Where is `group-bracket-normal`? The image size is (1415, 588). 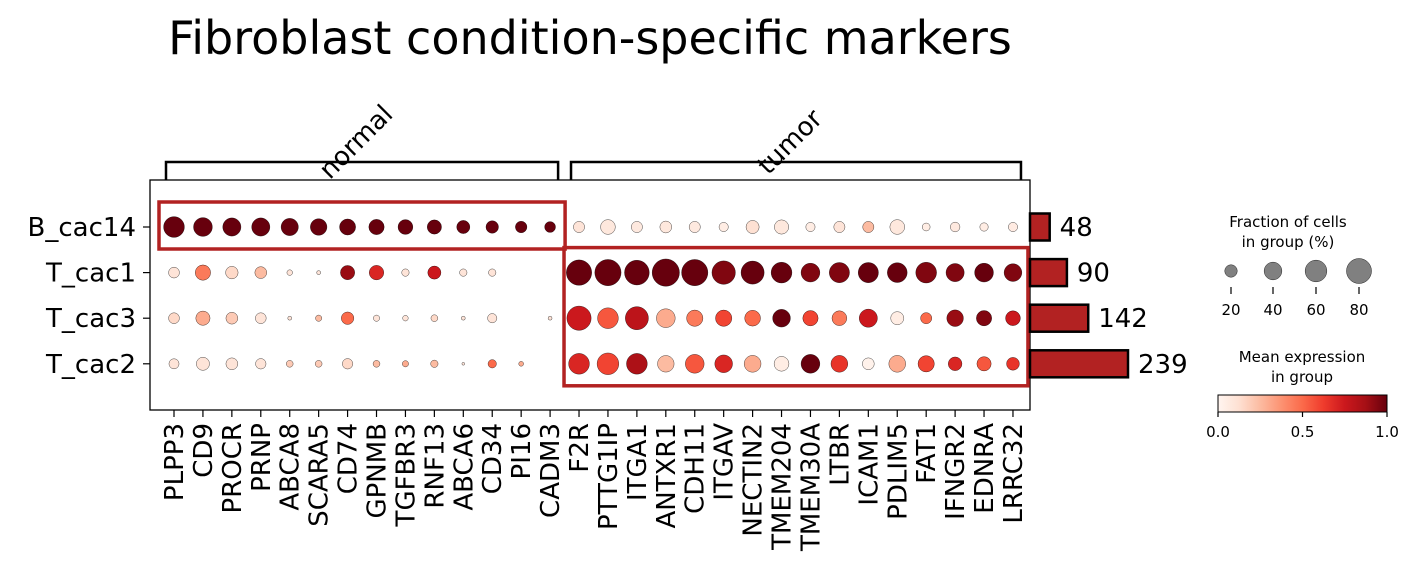 group-bracket-normal is located at coordinates (362, 170).